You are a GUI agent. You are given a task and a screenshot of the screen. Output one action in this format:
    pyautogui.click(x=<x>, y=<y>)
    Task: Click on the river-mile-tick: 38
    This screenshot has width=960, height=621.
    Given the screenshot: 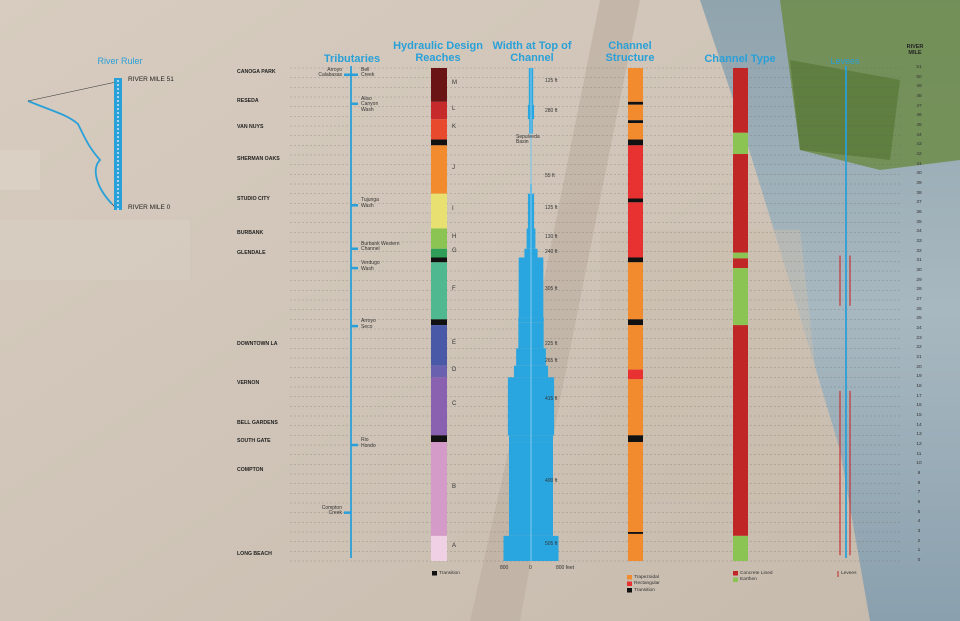 What is the action you would take?
    pyautogui.click(x=919, y=193)
    